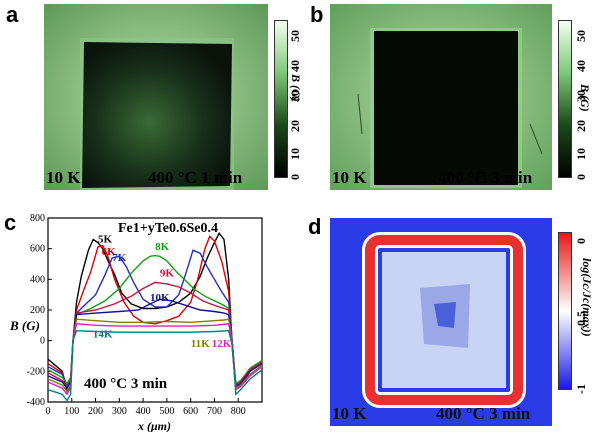 The width and height of the screenshot is (615, 432). I want to click on colorbar-a-tick: 20, so click(295, 126).